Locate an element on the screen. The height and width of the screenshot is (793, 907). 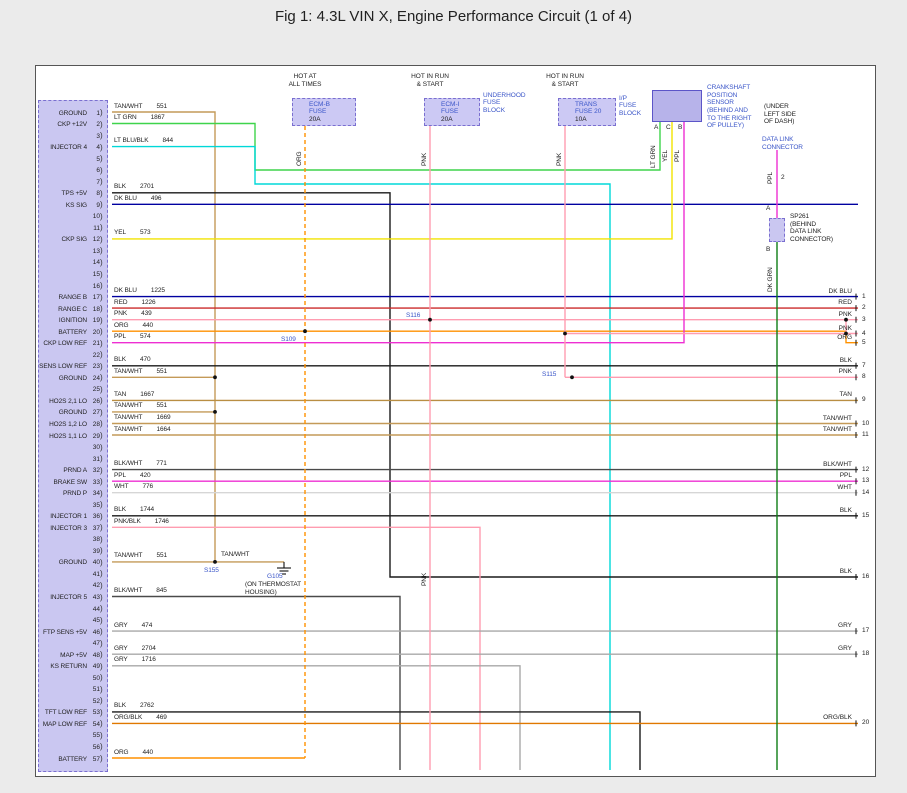
pin-number: 36 is located at coordinates (96, 517).